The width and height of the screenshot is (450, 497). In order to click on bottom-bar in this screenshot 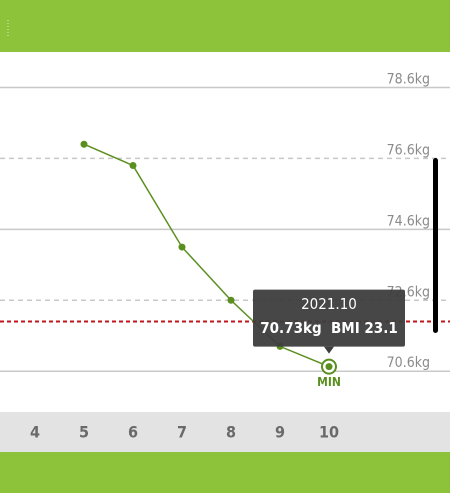, I will do `click(225, 472)`.